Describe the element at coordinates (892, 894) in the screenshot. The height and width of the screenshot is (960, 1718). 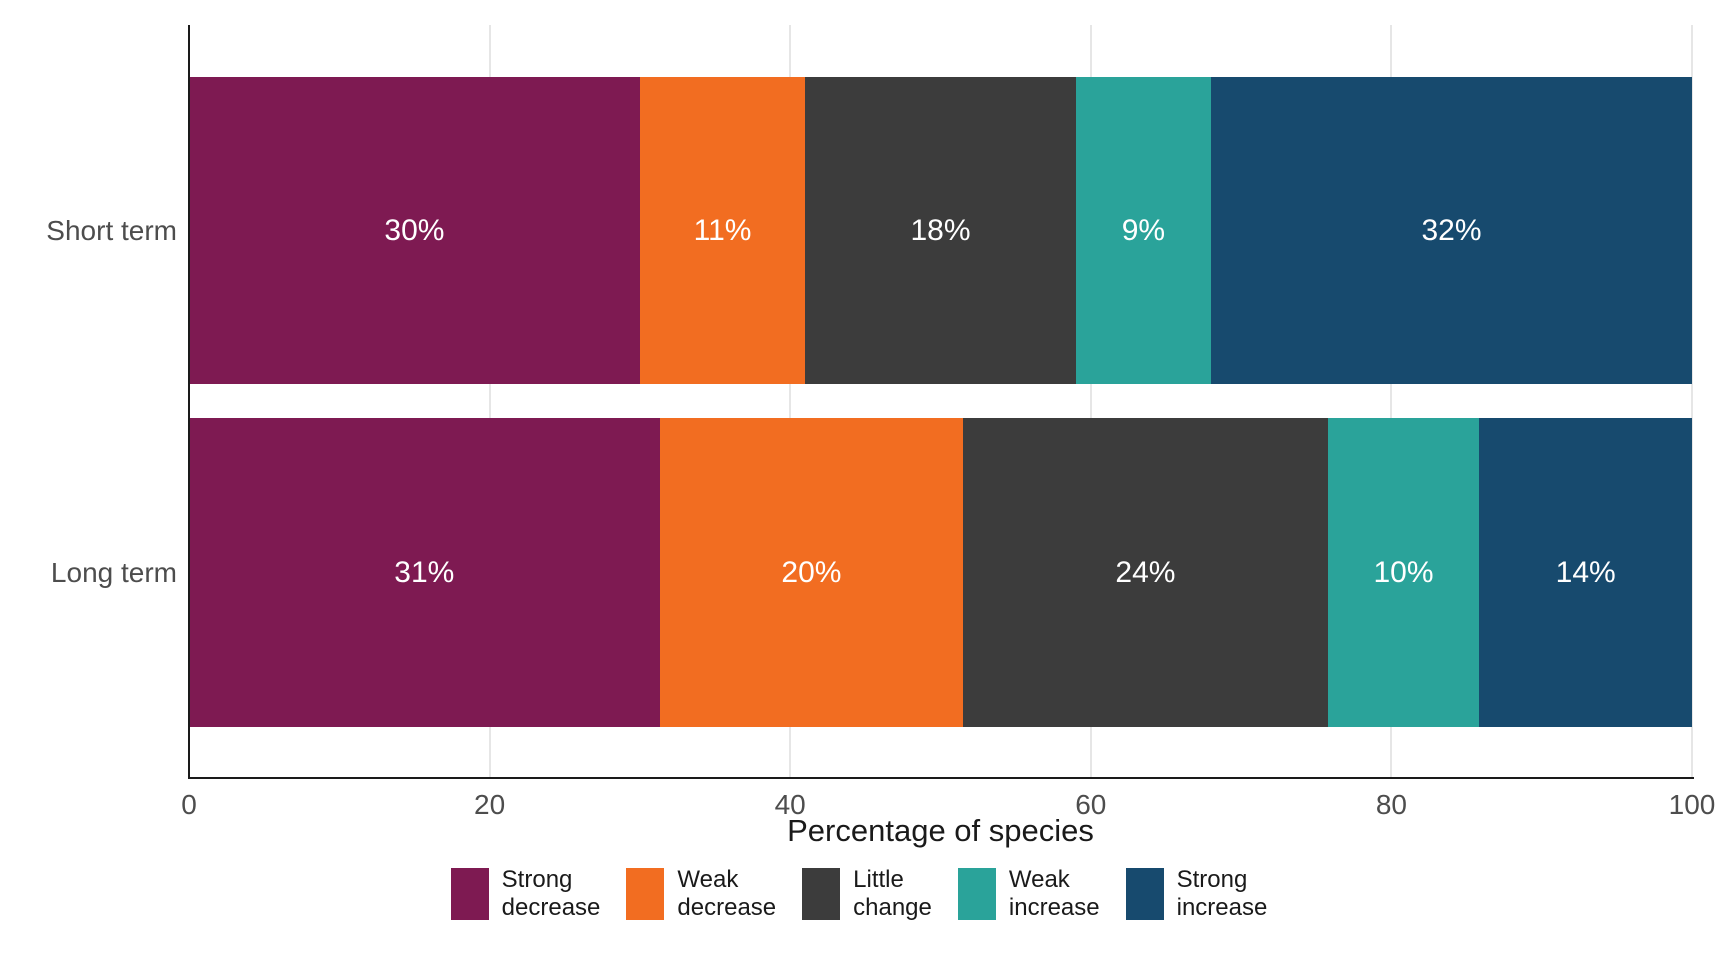
I see `legend-label: Little change` at that location.